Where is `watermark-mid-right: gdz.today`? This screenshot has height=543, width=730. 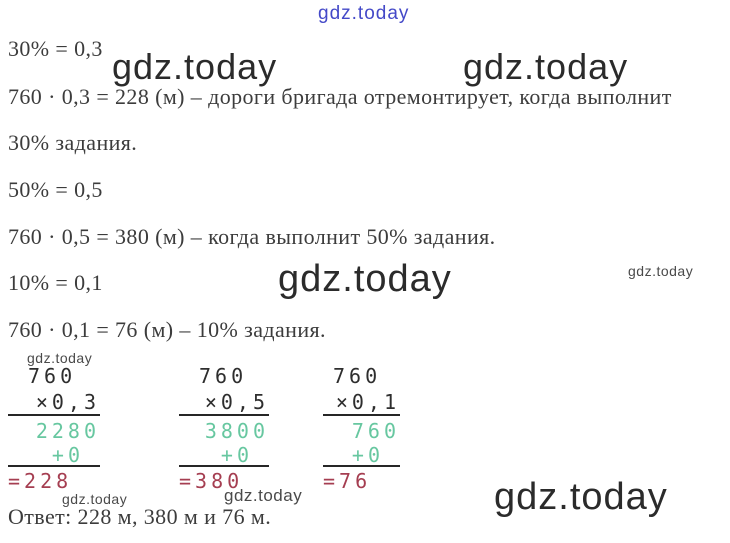
watermark-mid-right: gdz.today is located at coordinates (661, 271).